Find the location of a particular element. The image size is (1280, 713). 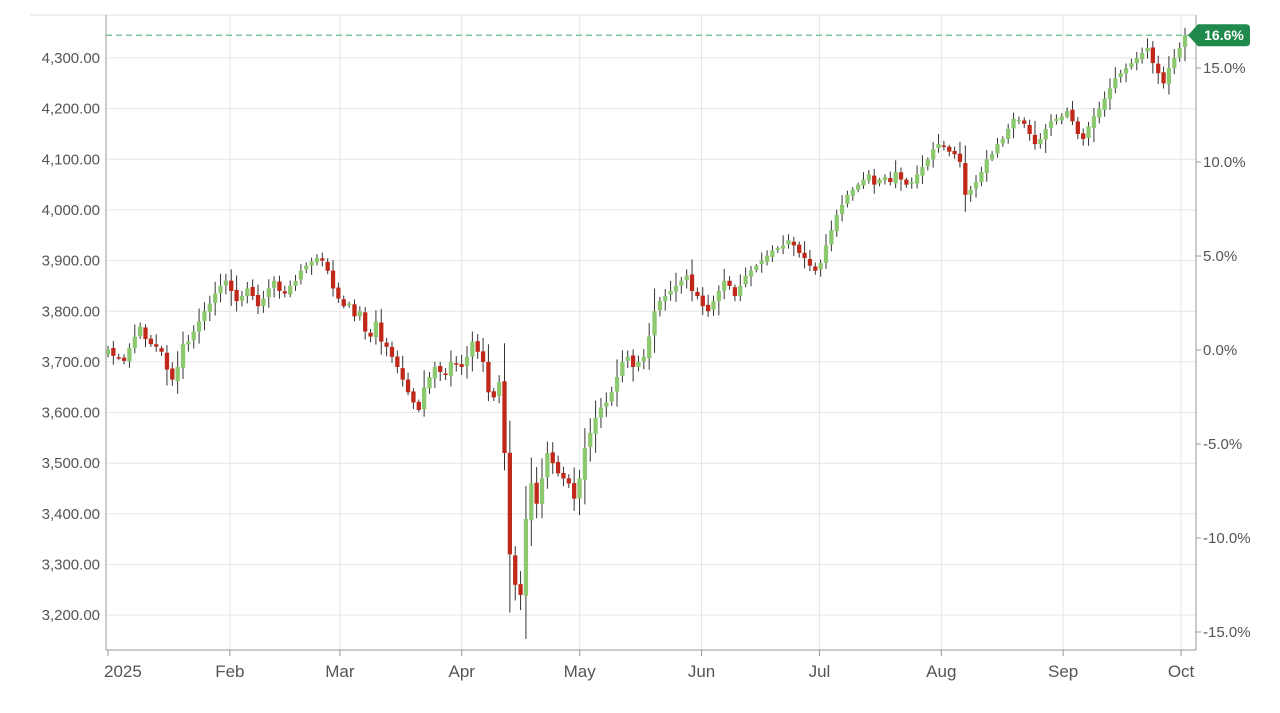

price-tick-label: 3,600.00 is located at coordinates (71, 413).